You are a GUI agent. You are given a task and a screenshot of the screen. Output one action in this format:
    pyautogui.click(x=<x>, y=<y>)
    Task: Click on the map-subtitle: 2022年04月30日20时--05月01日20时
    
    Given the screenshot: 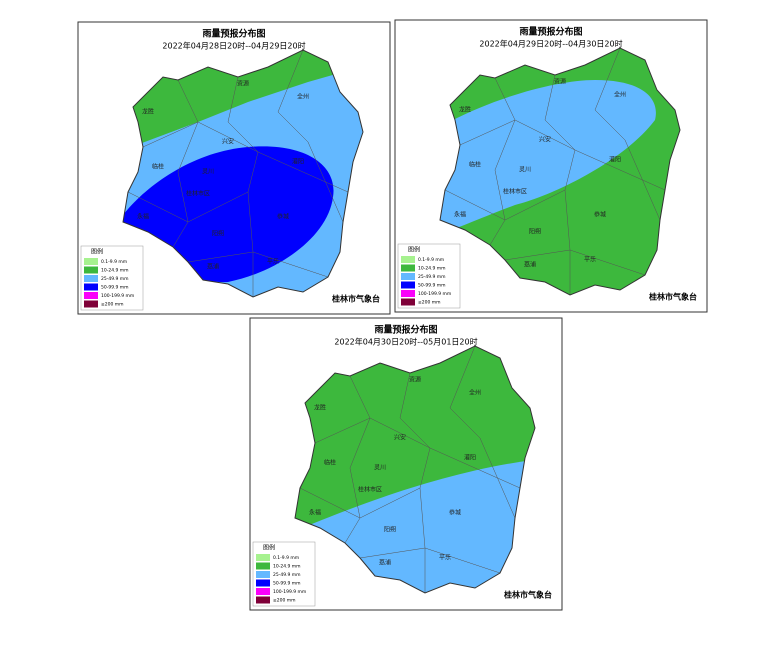 What is the action you would take?
    pyautogui.click(x=405, y=342)
    